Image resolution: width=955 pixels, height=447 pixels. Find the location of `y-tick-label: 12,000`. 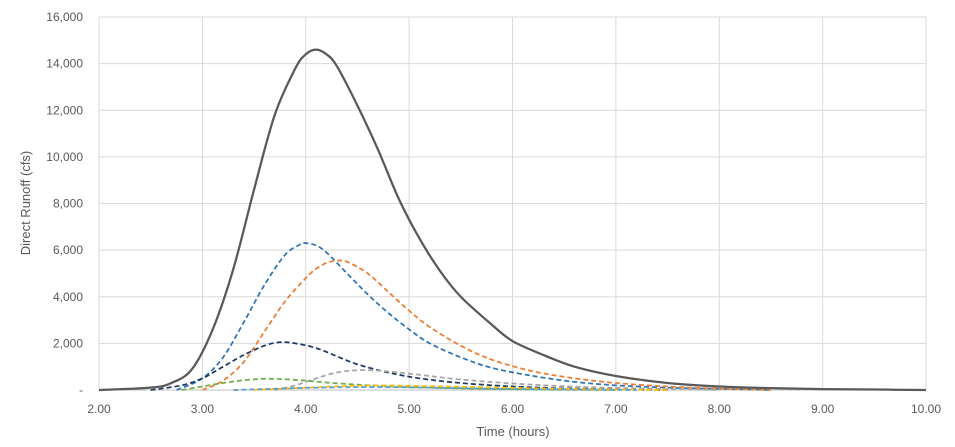

y-tick-label: 12,000 is located at coordinates (64, 110).